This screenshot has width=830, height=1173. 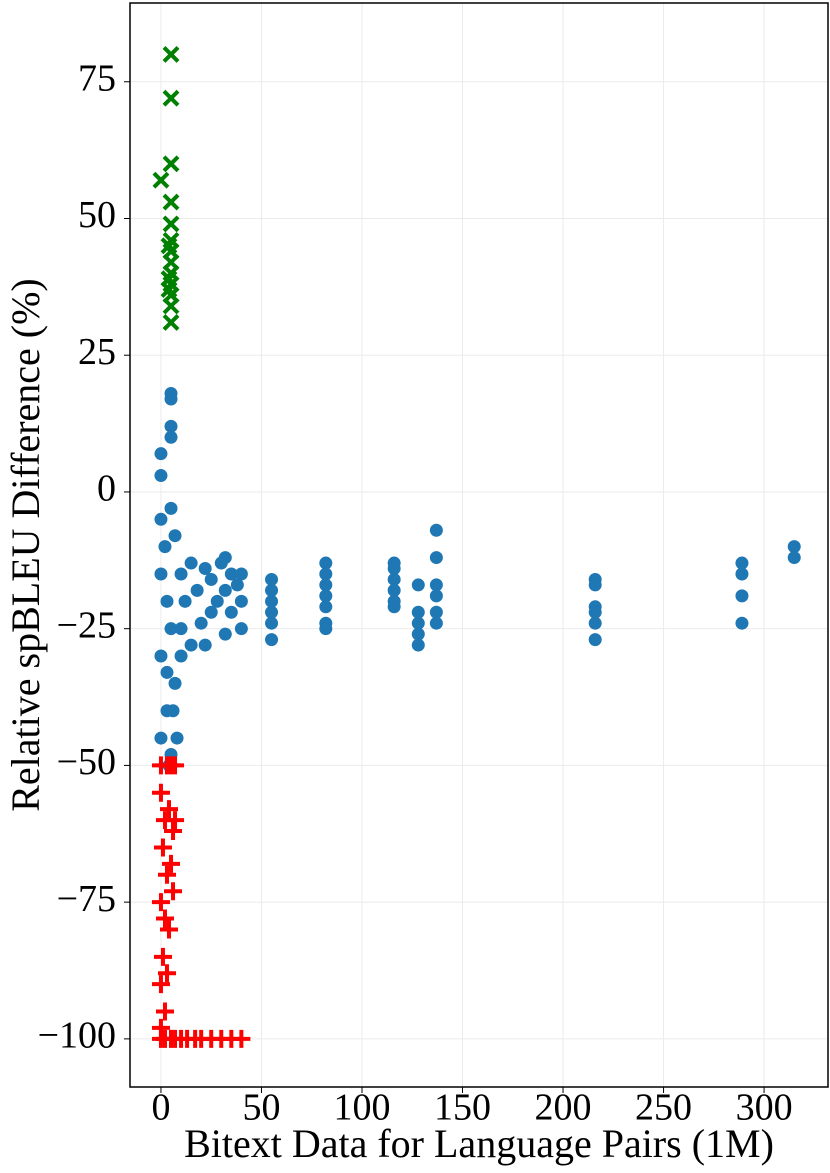 What do you see at coordinates (25, 545) in the screenshot?
I see `y-axis-label: Relative spBLEU Difference (%)` at bounding box center [25, 545].